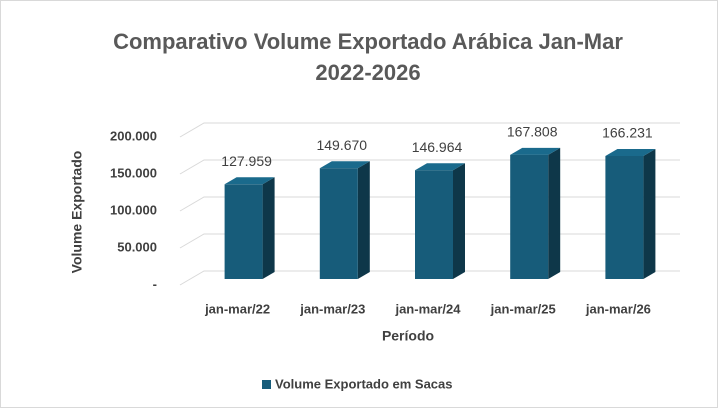 The width and height of the screenshot is (718, 408). Describe the element at coordinates (627, 133) in the screenshot. I see `value-label: 166.231` at that location.